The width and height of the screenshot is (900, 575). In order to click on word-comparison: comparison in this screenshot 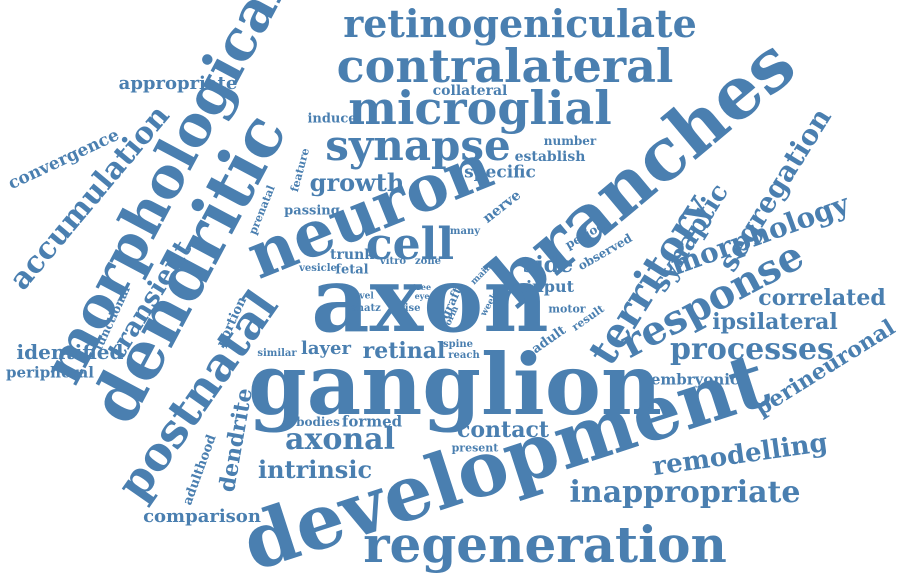, I will do `click(202, 516)`.